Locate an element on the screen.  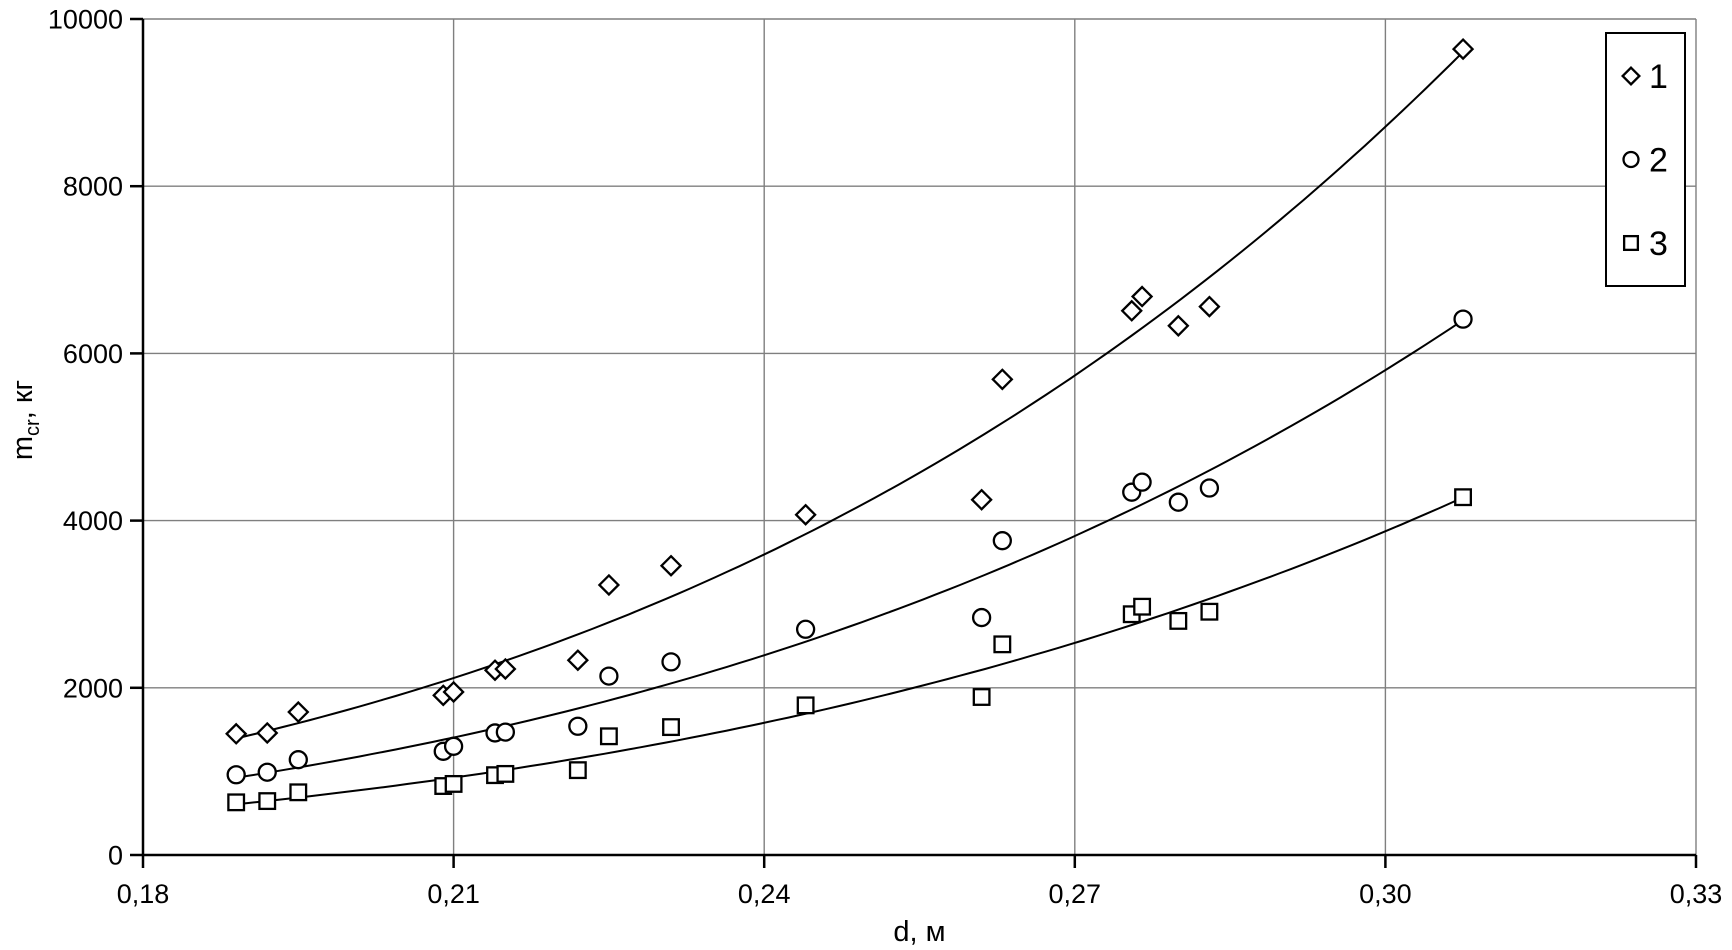
y-tick-label: 10000 is located at coordinates (85, 19).